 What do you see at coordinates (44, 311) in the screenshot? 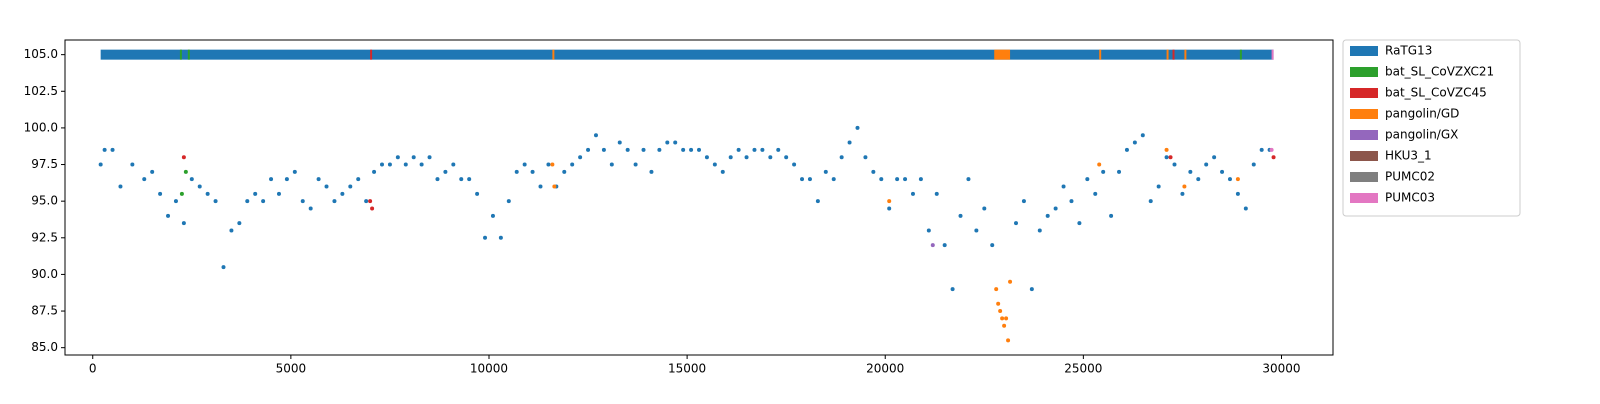
I see `y-tick-label: 87.5` at bounding box center [44, 311].